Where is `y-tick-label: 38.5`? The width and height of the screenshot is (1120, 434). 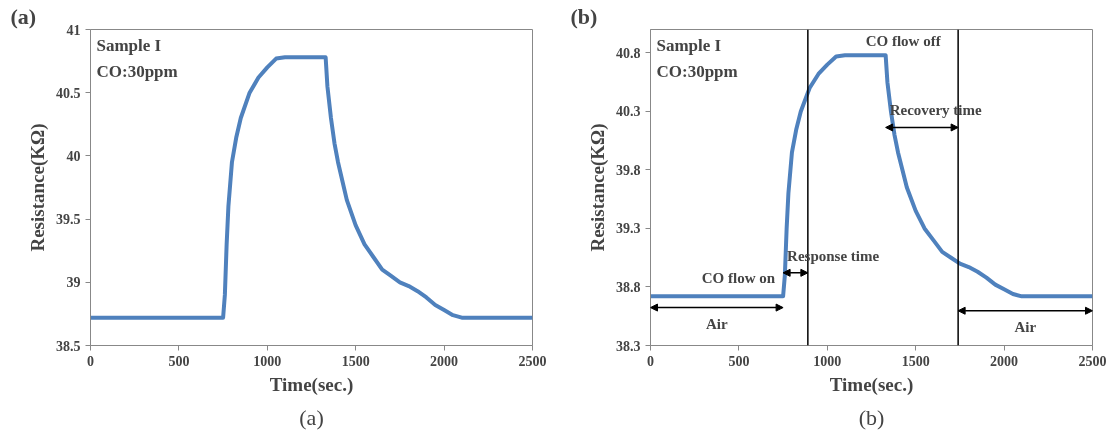 y-tick-label: 38.5 is located at coordinates (68, 346).